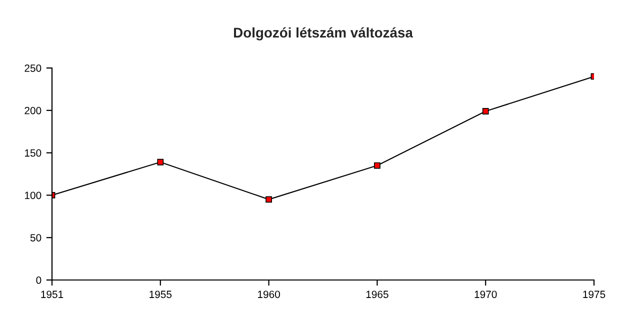 The height and width of the screenshot is (317, 636). What do you see at coordinates (594, 294) in the screenshot?
I see `x-tick-label: 1975` at bounding box center [594, 294].